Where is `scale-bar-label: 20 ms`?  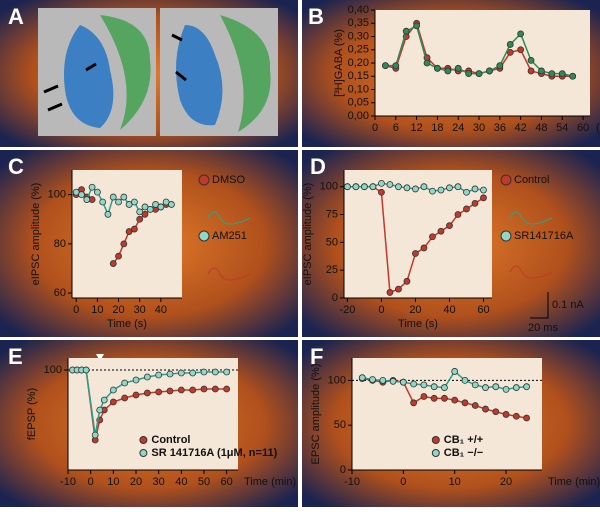 scale-bar-label: 20 ms is located at coordinates (543, 328).